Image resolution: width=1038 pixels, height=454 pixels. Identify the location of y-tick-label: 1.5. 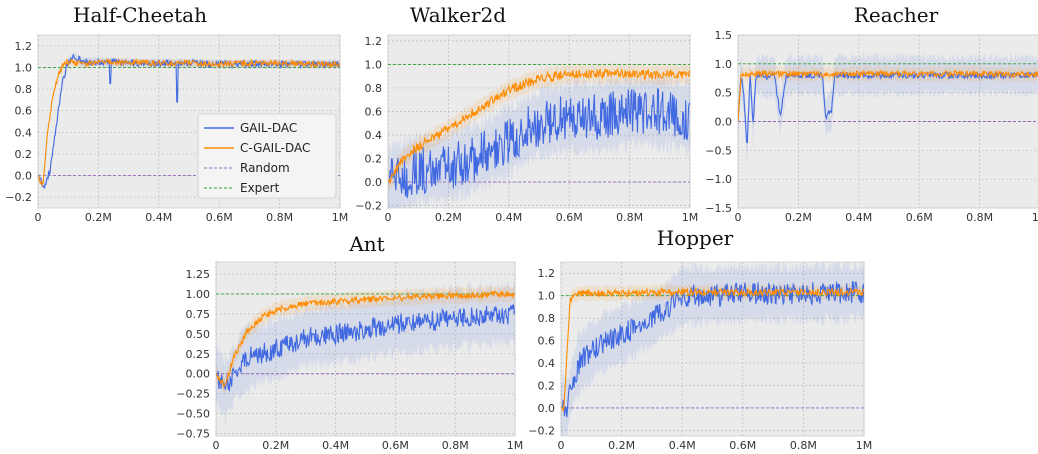
(724, 35).